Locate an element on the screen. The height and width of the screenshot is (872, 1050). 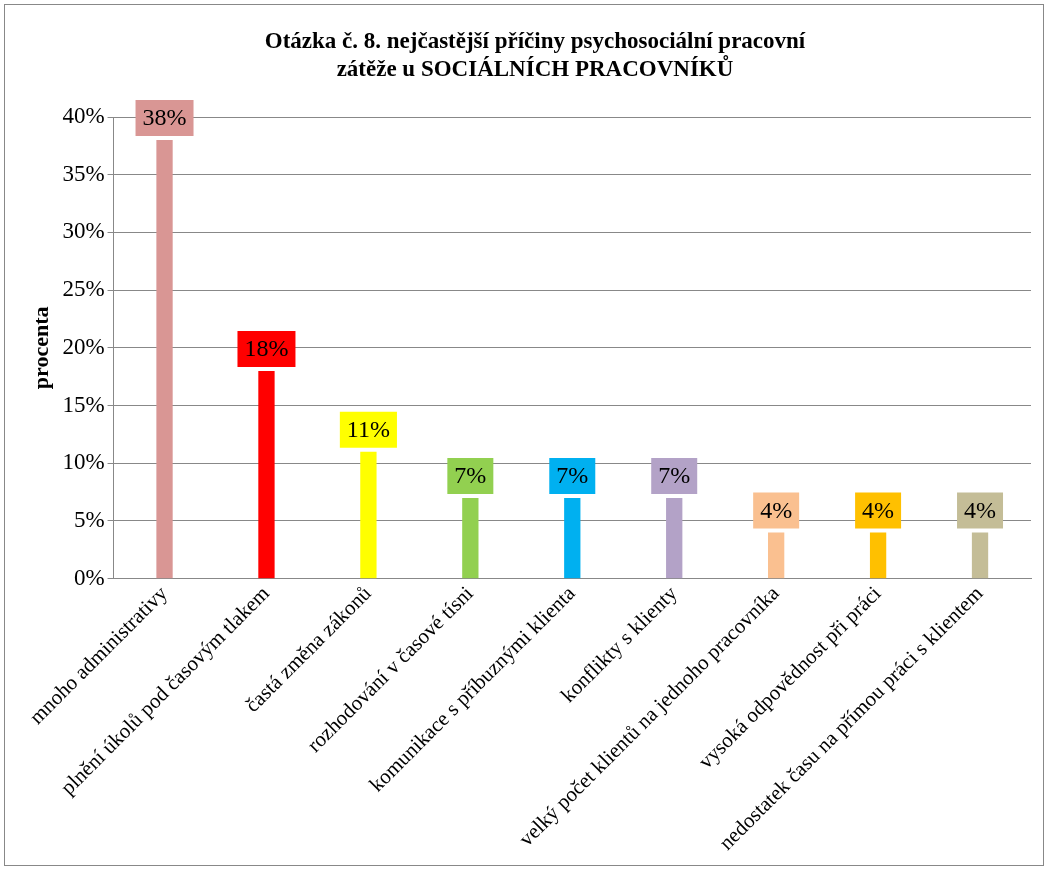
y-tick-label: 25% is located at coordinates (83, 289).